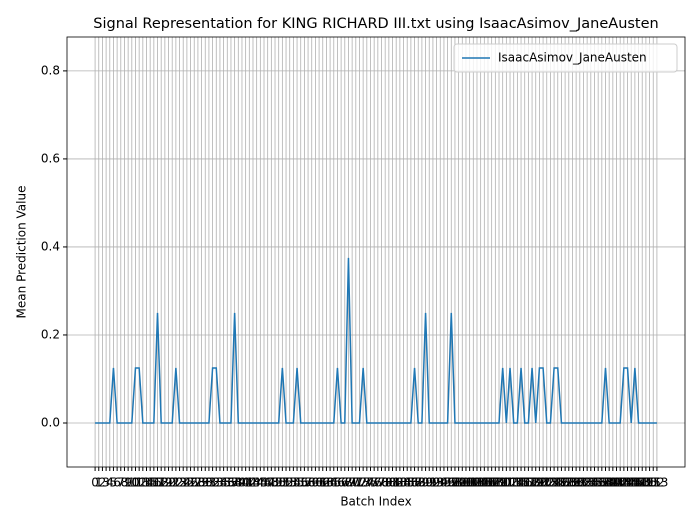 This screenshot has height=525, width=700. I want to click on x-tick-label: 85, so click(407, 483).